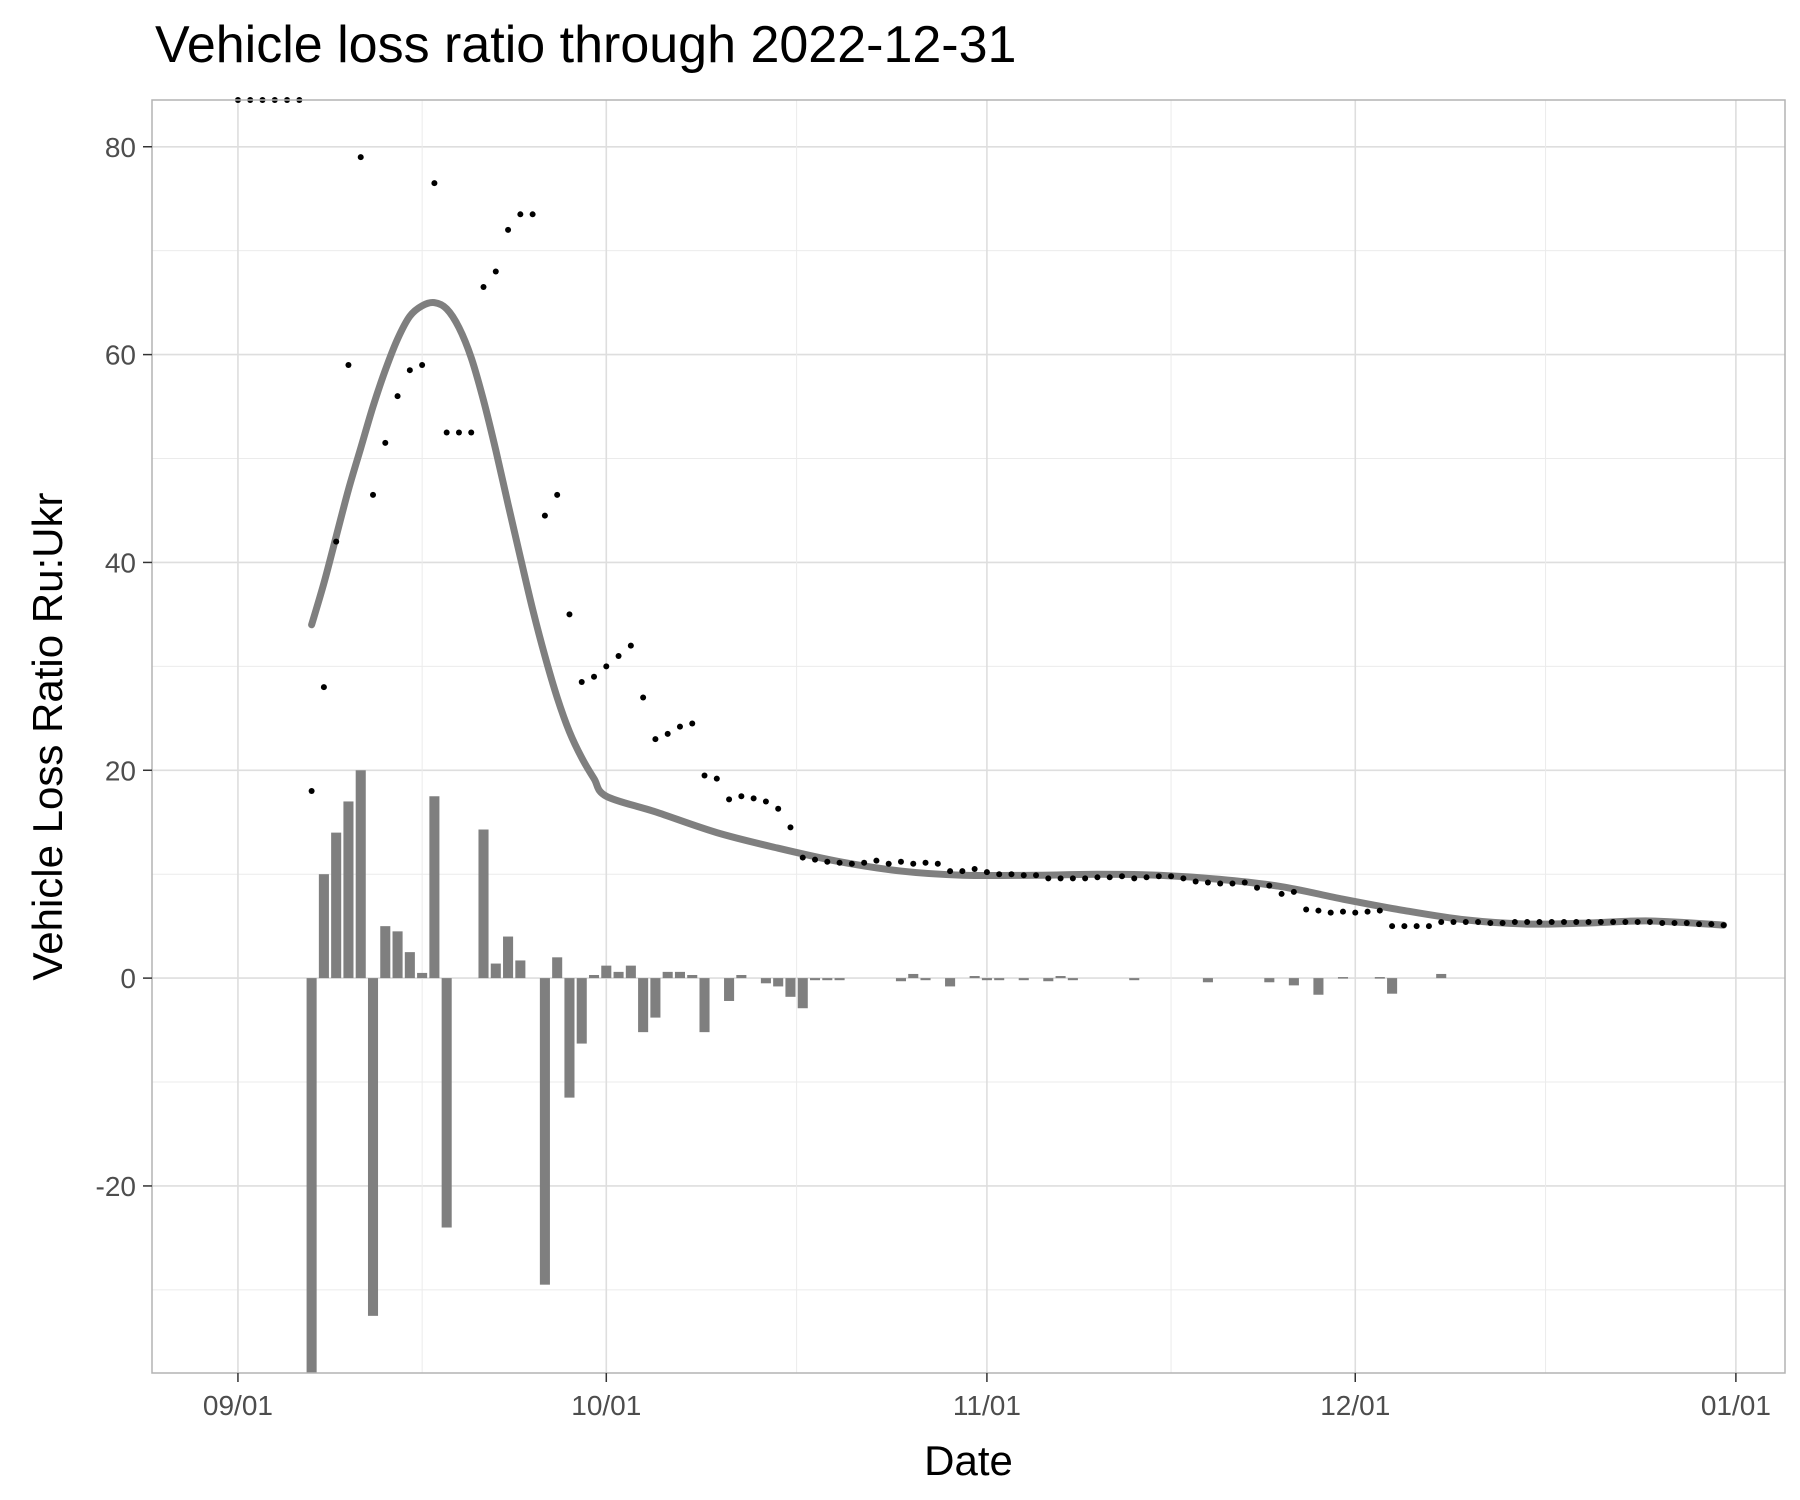 The width and height of the screenshot is (1800, 1500). I want to click on y-tick-label: 20, so click(120, 770).